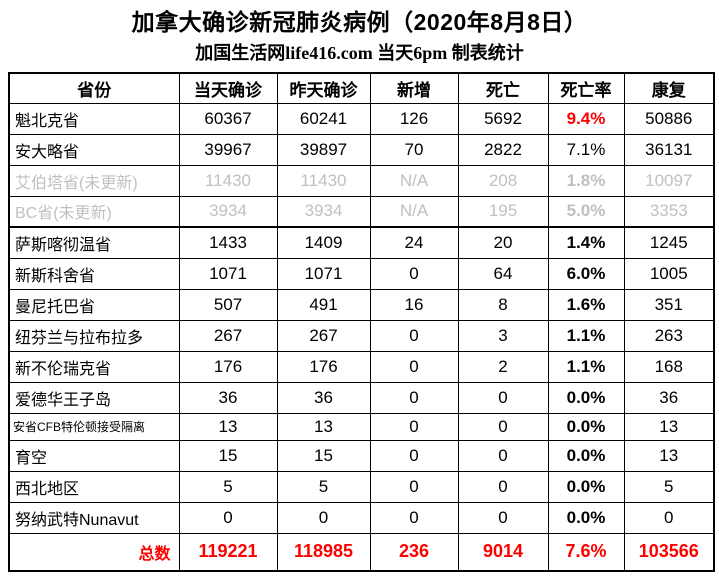 The width and height of the screenshot is (719, 581). What do you see at coordinates (669, 118) in the screenshot?
I see `recovered-cell: 50886` at bounding box center [669, 118].